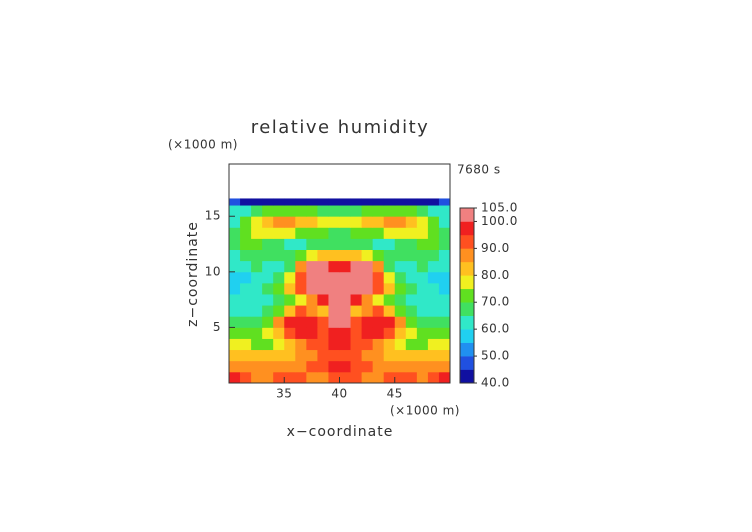 This screenshot has width=752, height=532. What do you see at coordinates (340, 291) in the screenshot?
I see `heatmap` at bounding box center [340, 291].